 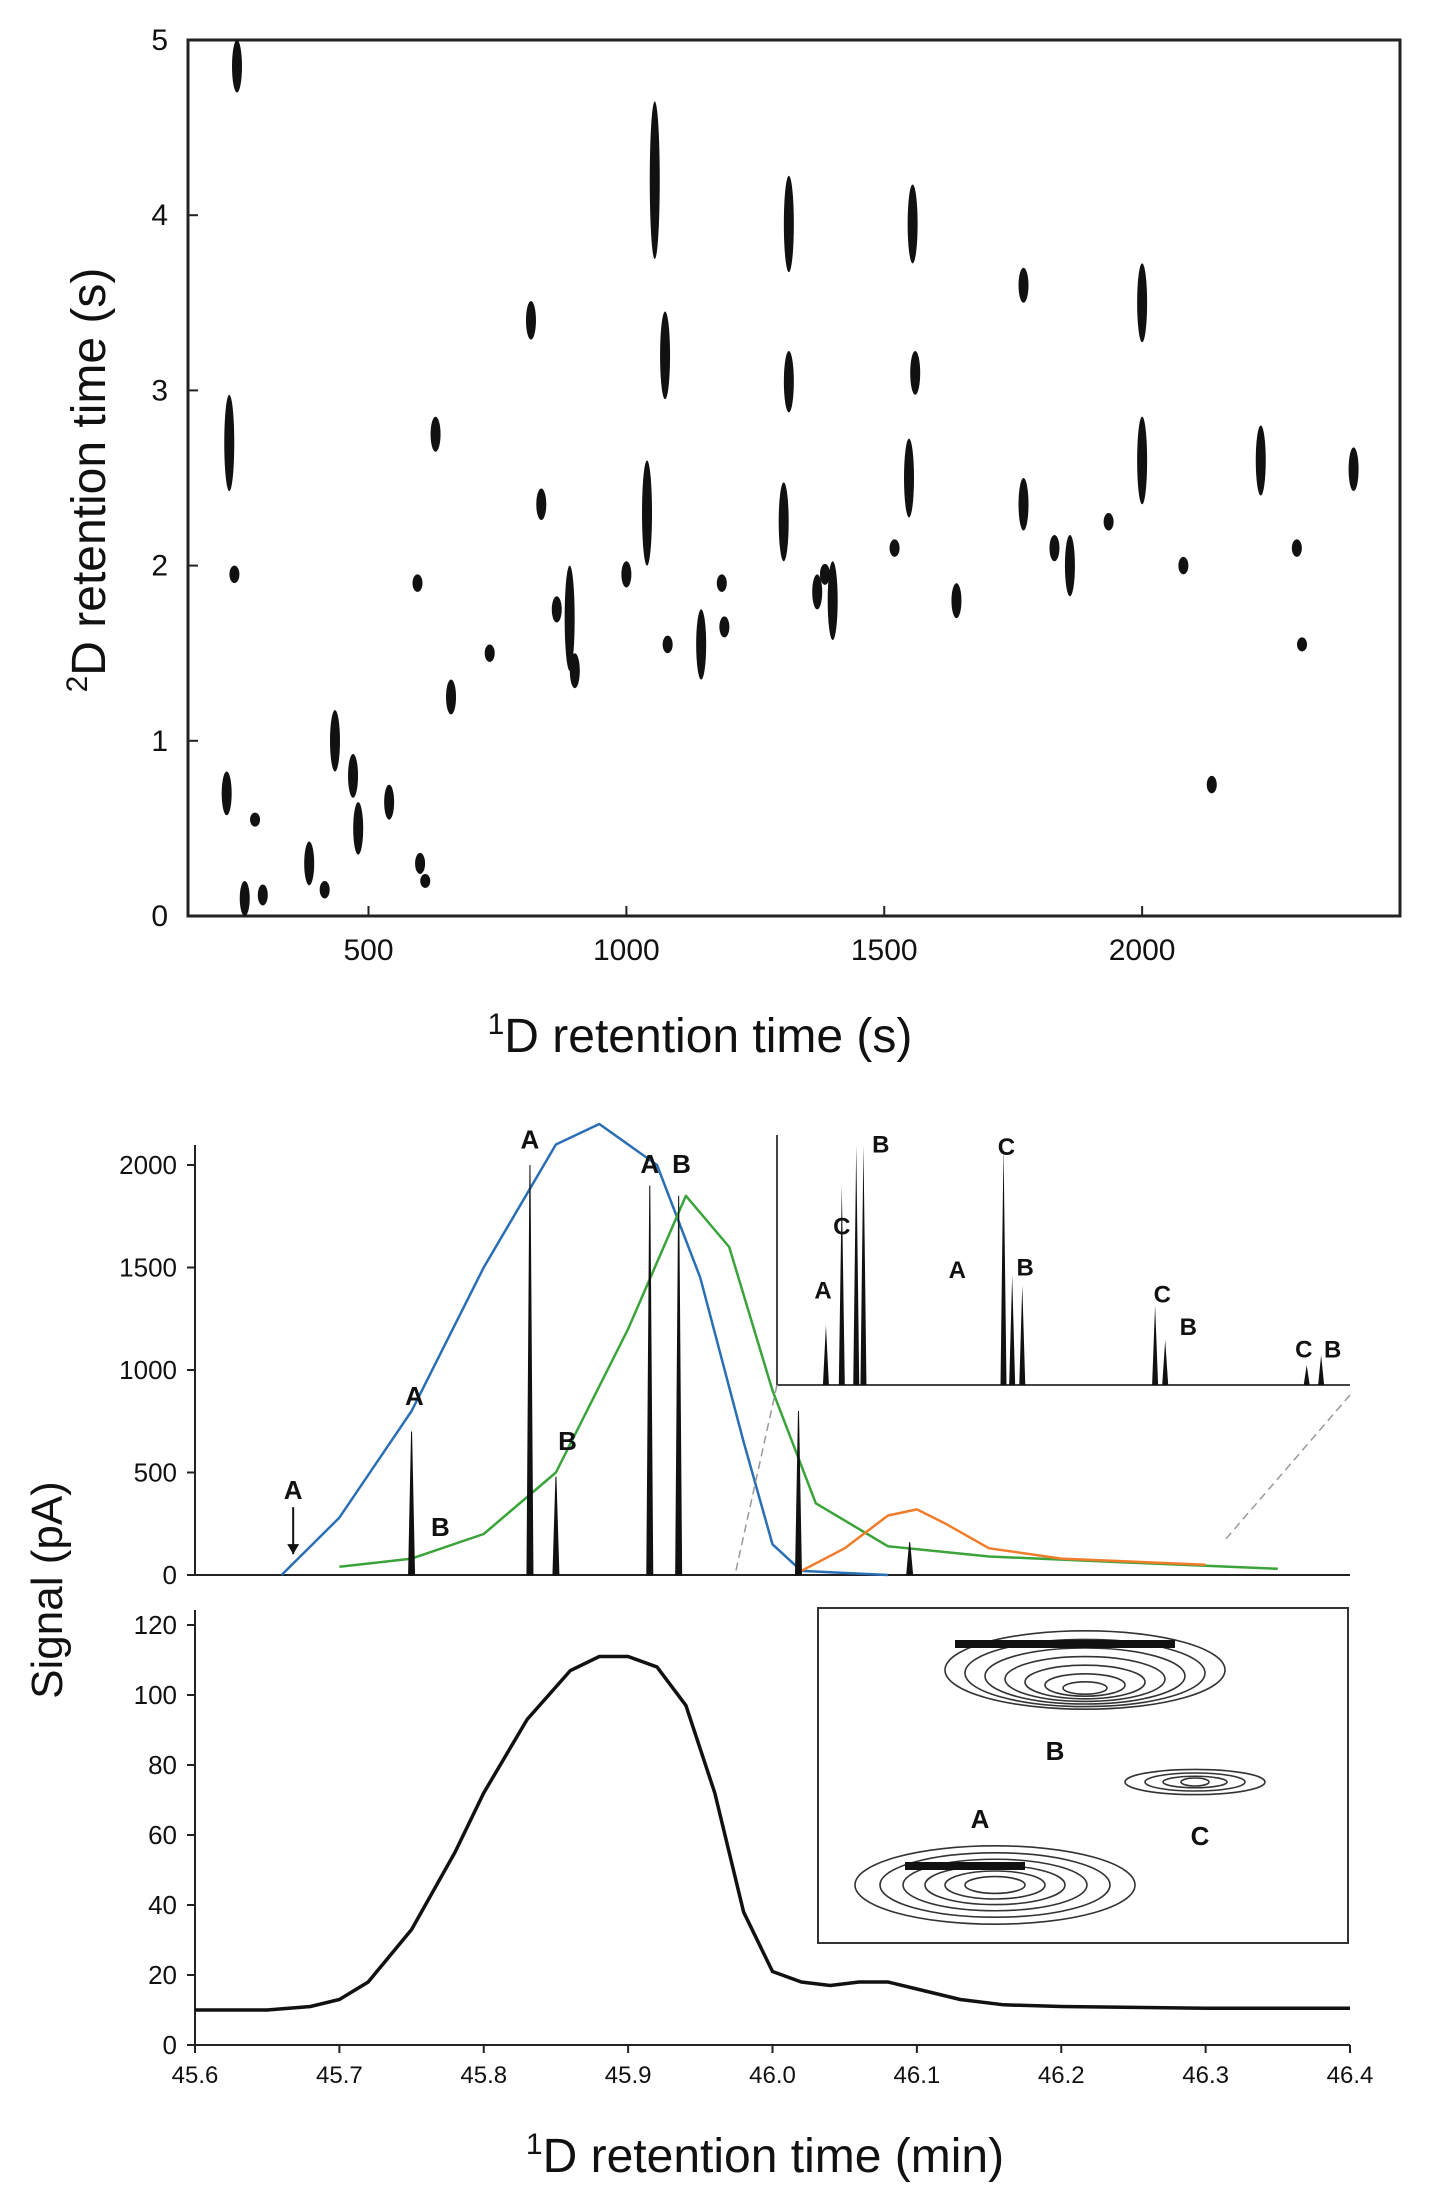 What do you see at coordinates (957, 1270) in the screenshot?
I see `inset-peak-label: A` at bounding box center [957, 1270].